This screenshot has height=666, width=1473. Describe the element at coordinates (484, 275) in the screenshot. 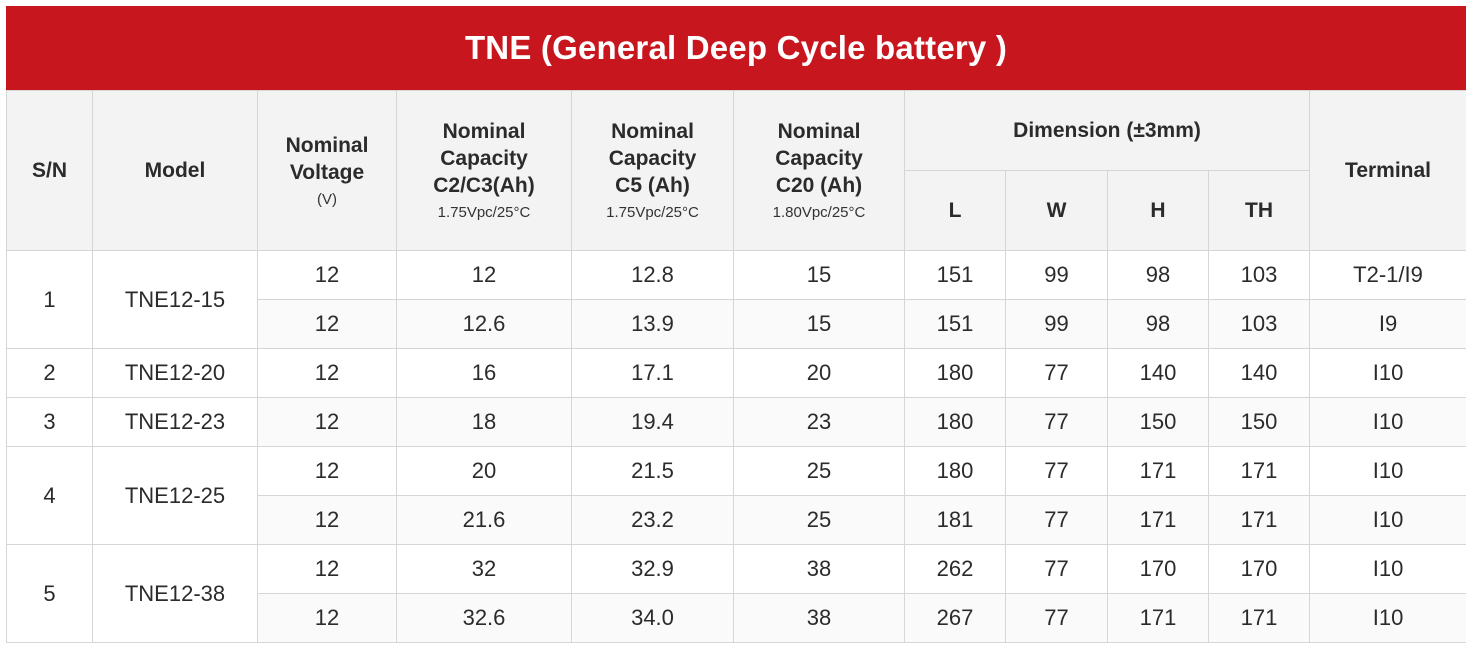

I see `capacity-c2c3-cell: 12` at that location.